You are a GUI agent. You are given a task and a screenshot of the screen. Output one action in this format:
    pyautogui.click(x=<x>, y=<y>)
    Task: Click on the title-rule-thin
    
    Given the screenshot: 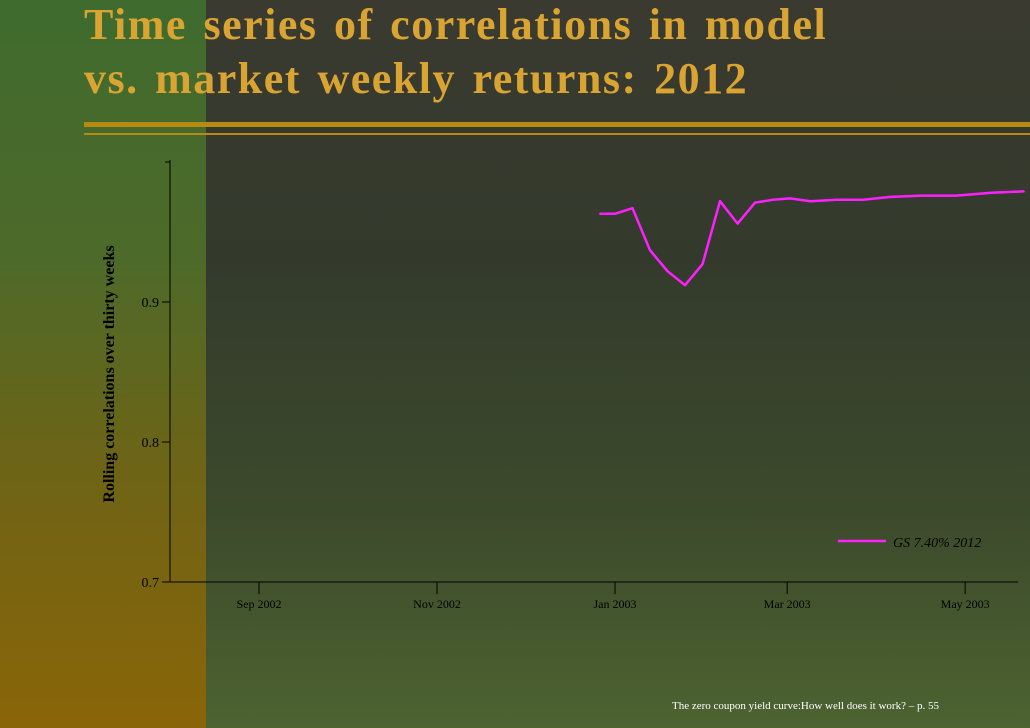 What is the action you would take?
    pyautogui.click(x=557, y=134)
    